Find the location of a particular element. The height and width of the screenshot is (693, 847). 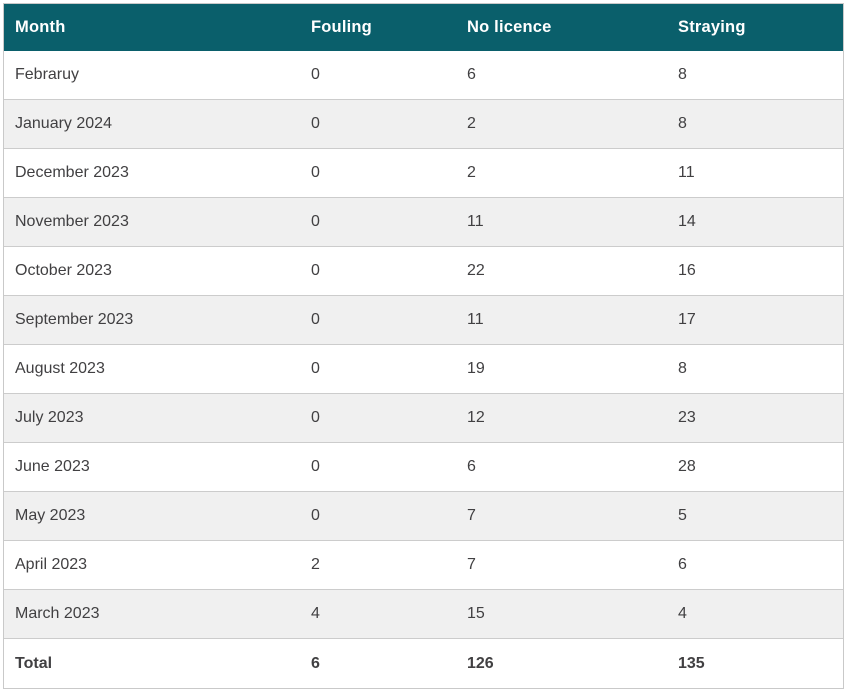

cell-month: July 2023 is located at coordinates (152, 418).